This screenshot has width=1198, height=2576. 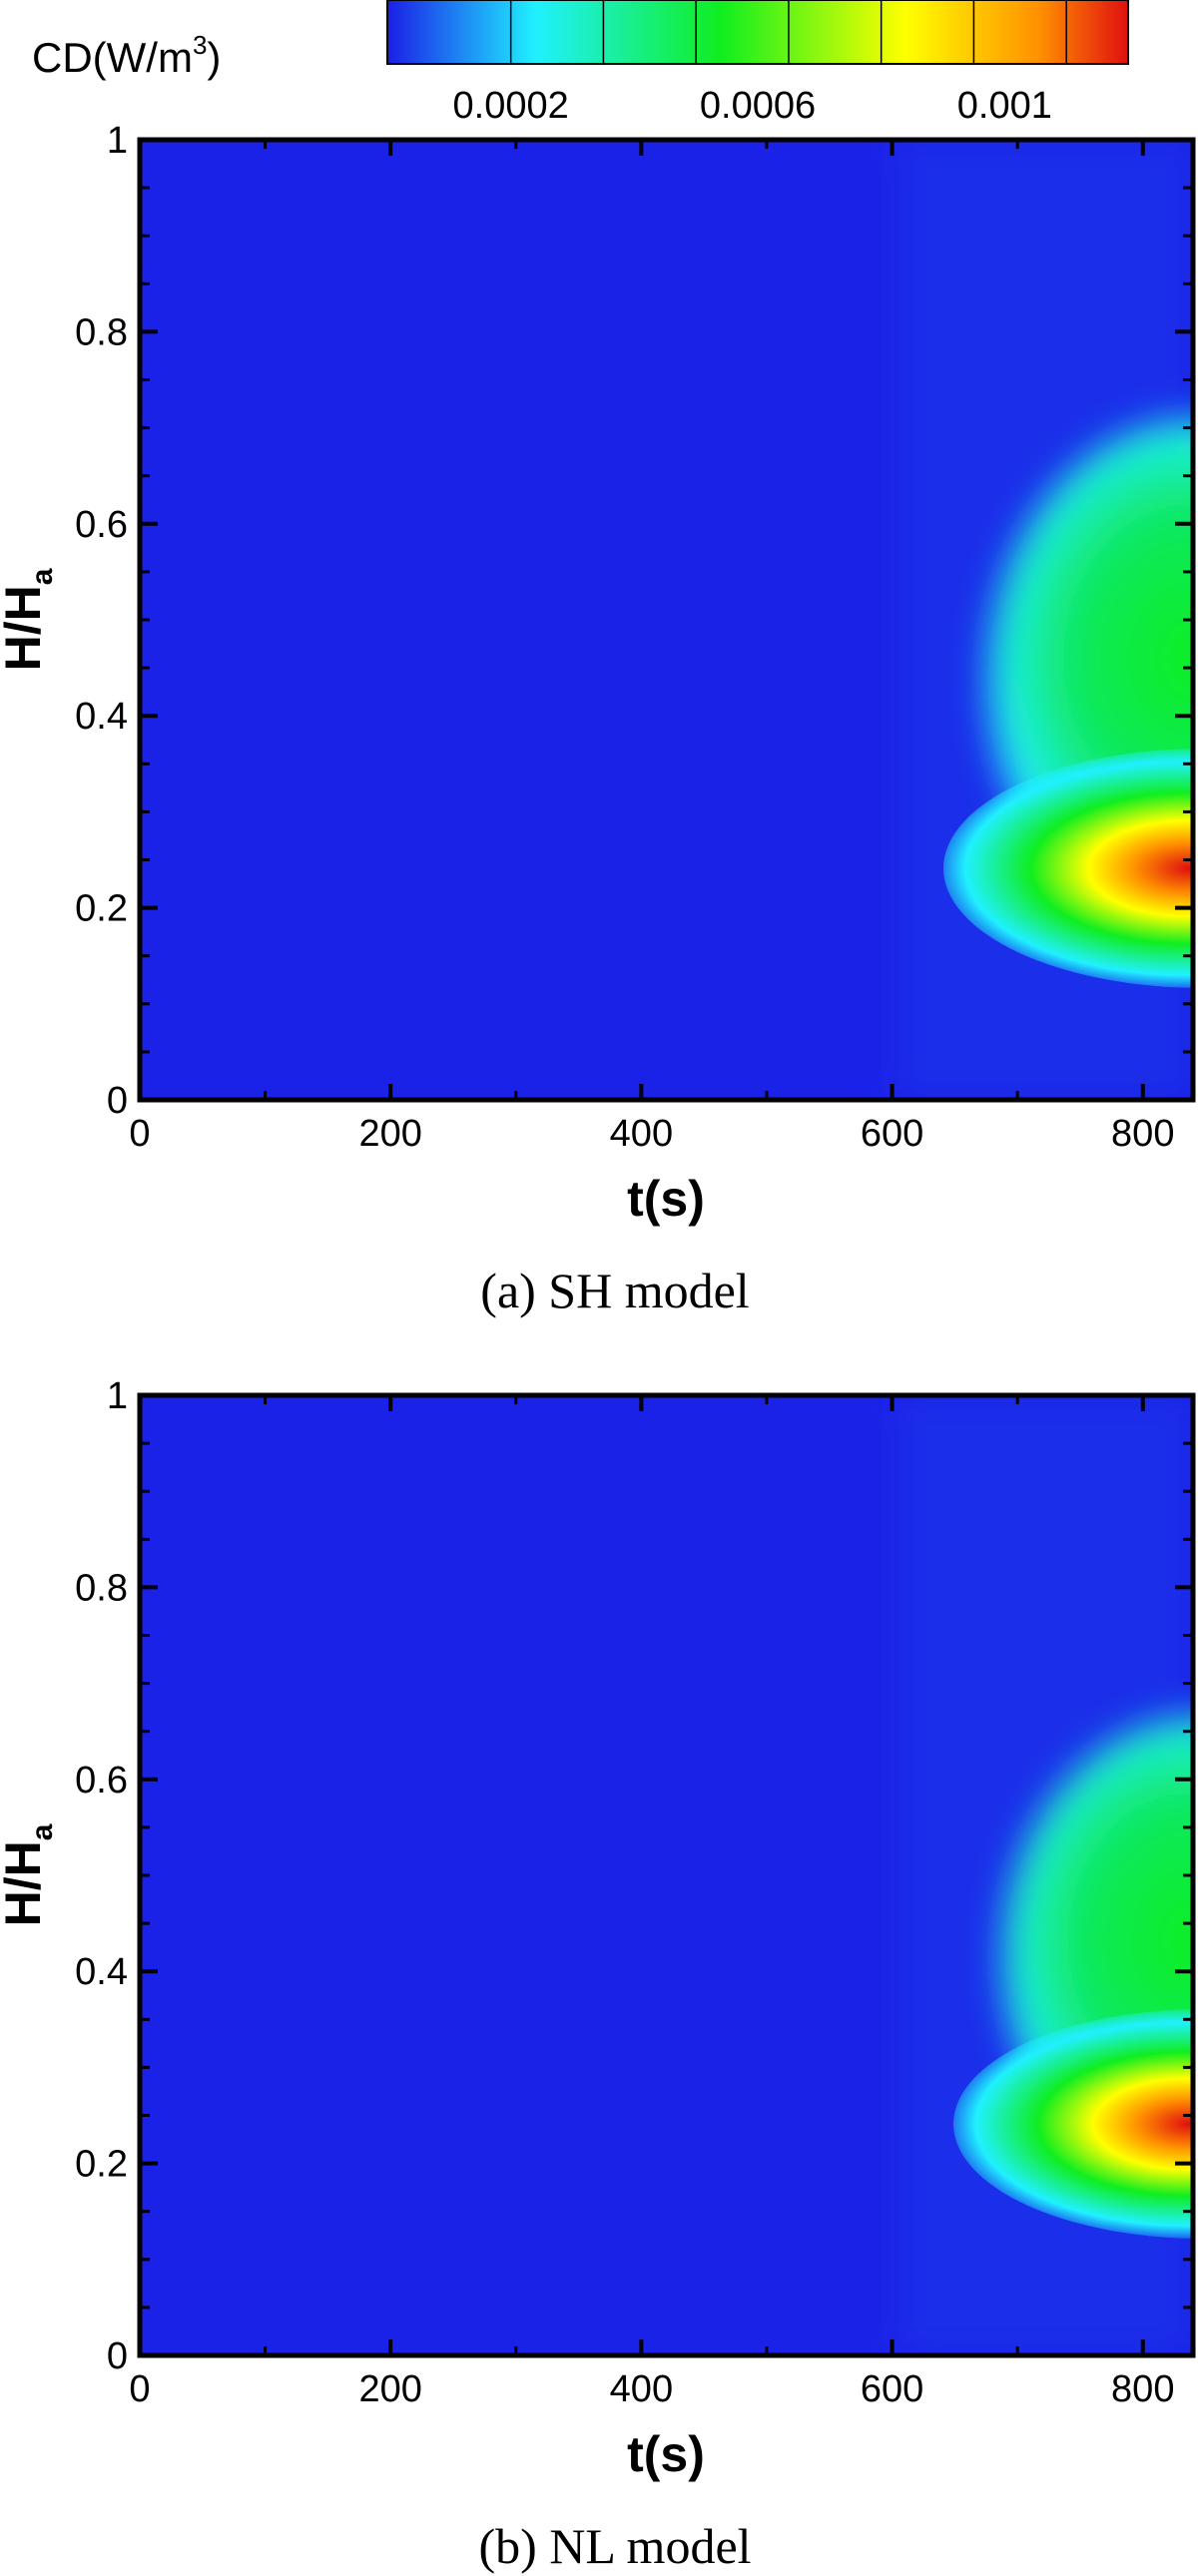 I want to click on colorbar-title: CD(W/m3), so click(x=126, y=56).